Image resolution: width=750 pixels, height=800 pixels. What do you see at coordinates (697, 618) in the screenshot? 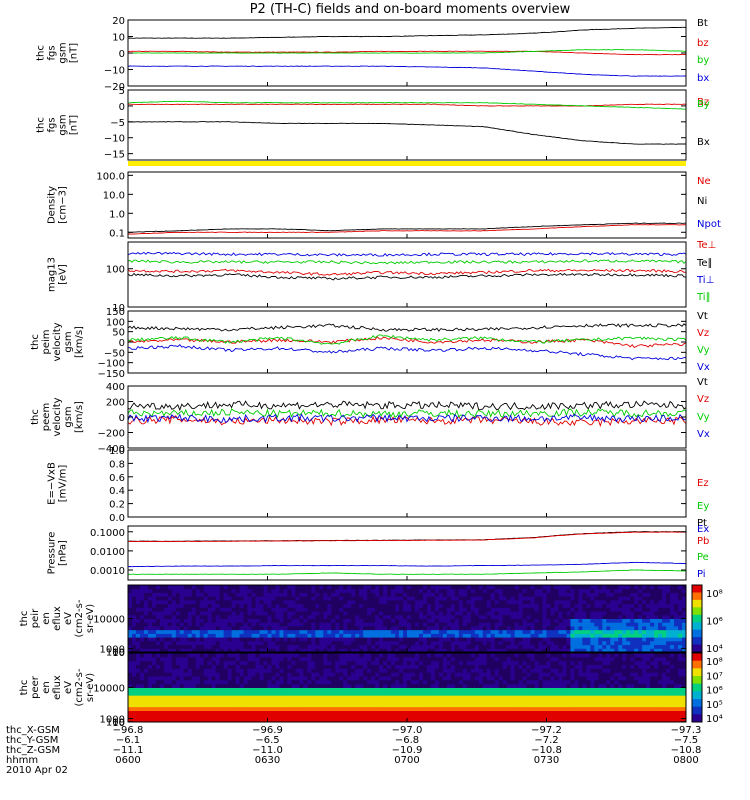
I see `colorbar-segment` at bounding box center [697, 618].